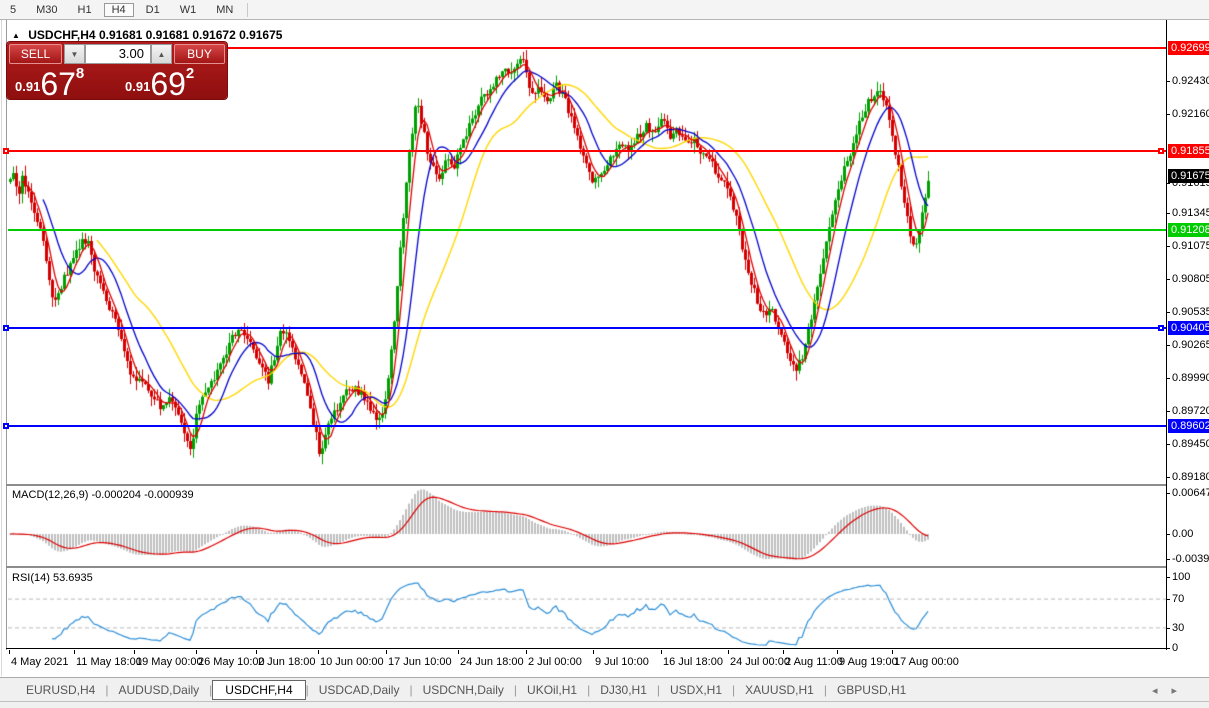 The height and width of the screenshot is (708, 1209). Describe the element at coordinates (159, 689) in the screenshot. I see `tab-AUDUSD-Daily: AUDUSD,Daily` at that location.